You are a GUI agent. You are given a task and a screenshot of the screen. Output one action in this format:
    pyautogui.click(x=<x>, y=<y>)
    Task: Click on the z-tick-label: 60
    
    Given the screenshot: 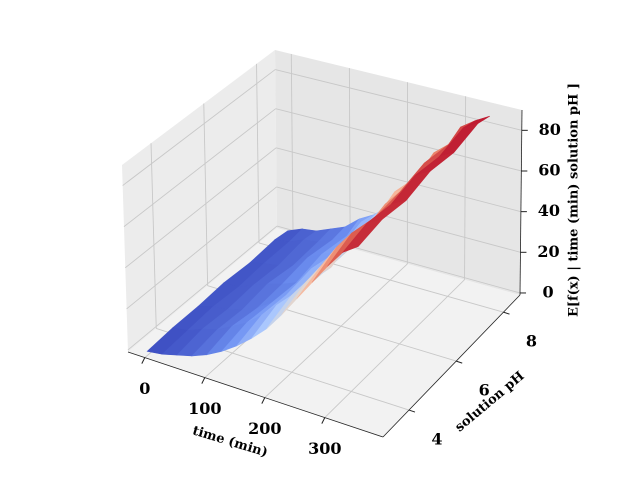 What is the action you would take?
    pyautogui.click(x=549, y=169)
    